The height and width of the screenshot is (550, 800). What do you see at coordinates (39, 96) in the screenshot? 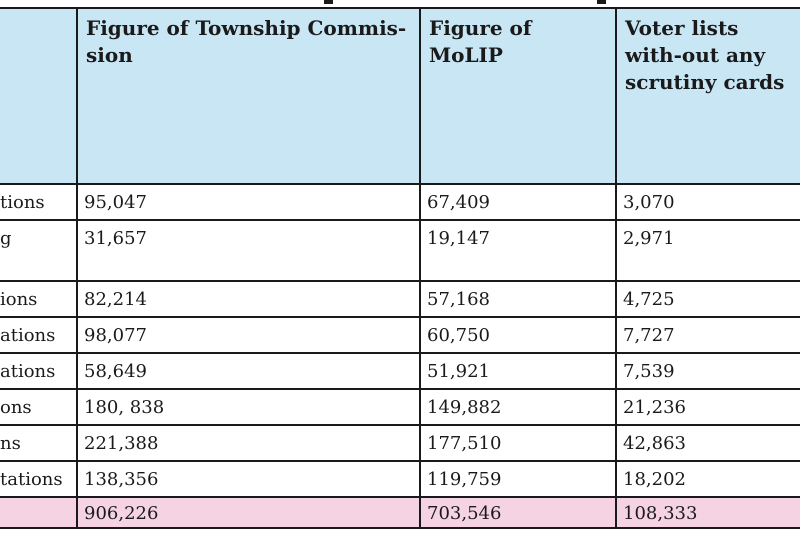
I see `header-cell-label` at bounding box center [39, 96].